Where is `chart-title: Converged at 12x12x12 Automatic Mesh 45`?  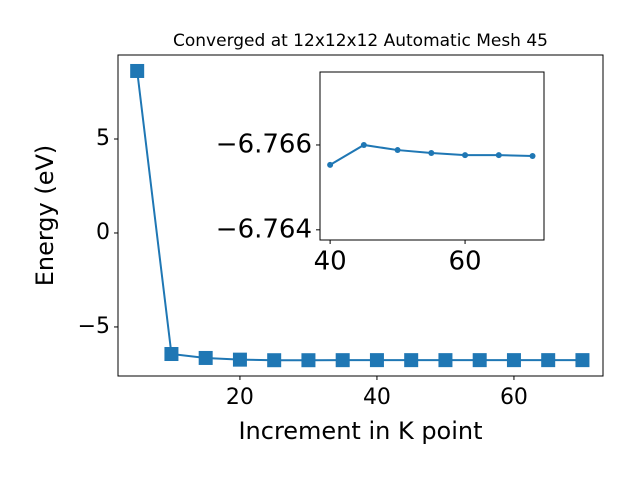 chart-title: Converged at 12x12x12 Automatic Mesh 45 is located at coordinates (360, 41).